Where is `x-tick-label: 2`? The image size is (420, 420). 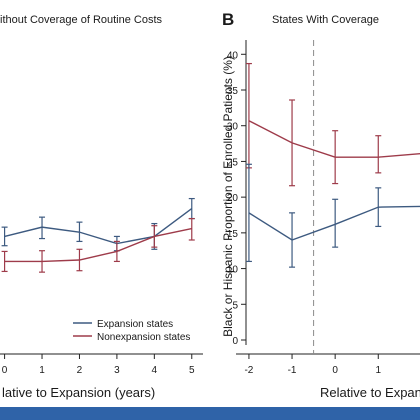 x-tick-label: 2 is located at coordinates (80, 370).